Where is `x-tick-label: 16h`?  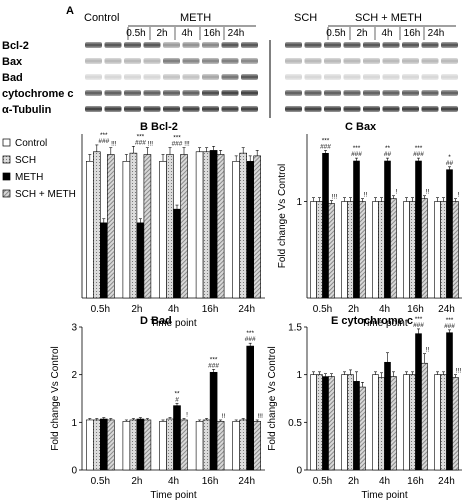 x-tick-label: 16h is located at coordinates (415, 309).